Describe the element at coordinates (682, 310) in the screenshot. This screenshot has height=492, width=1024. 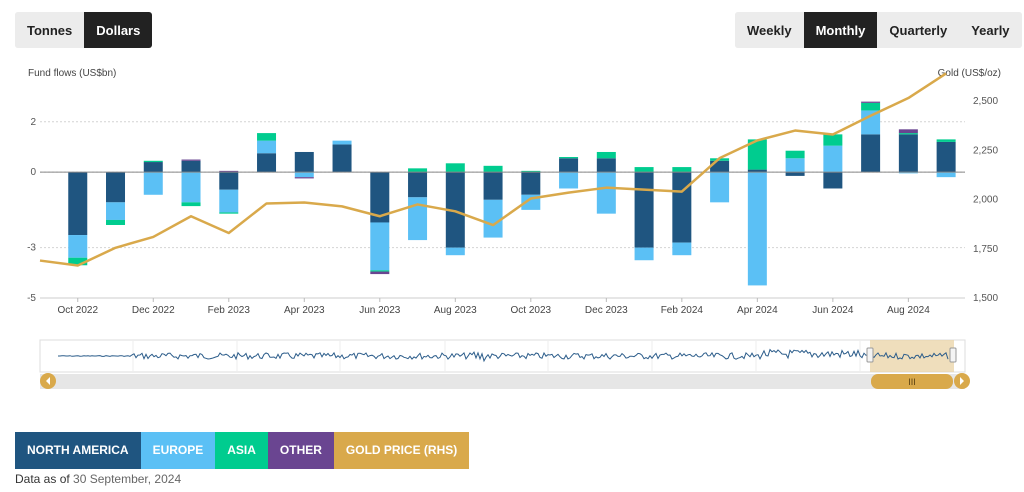
I see `x-tick-label: Feb 2024` at that location.